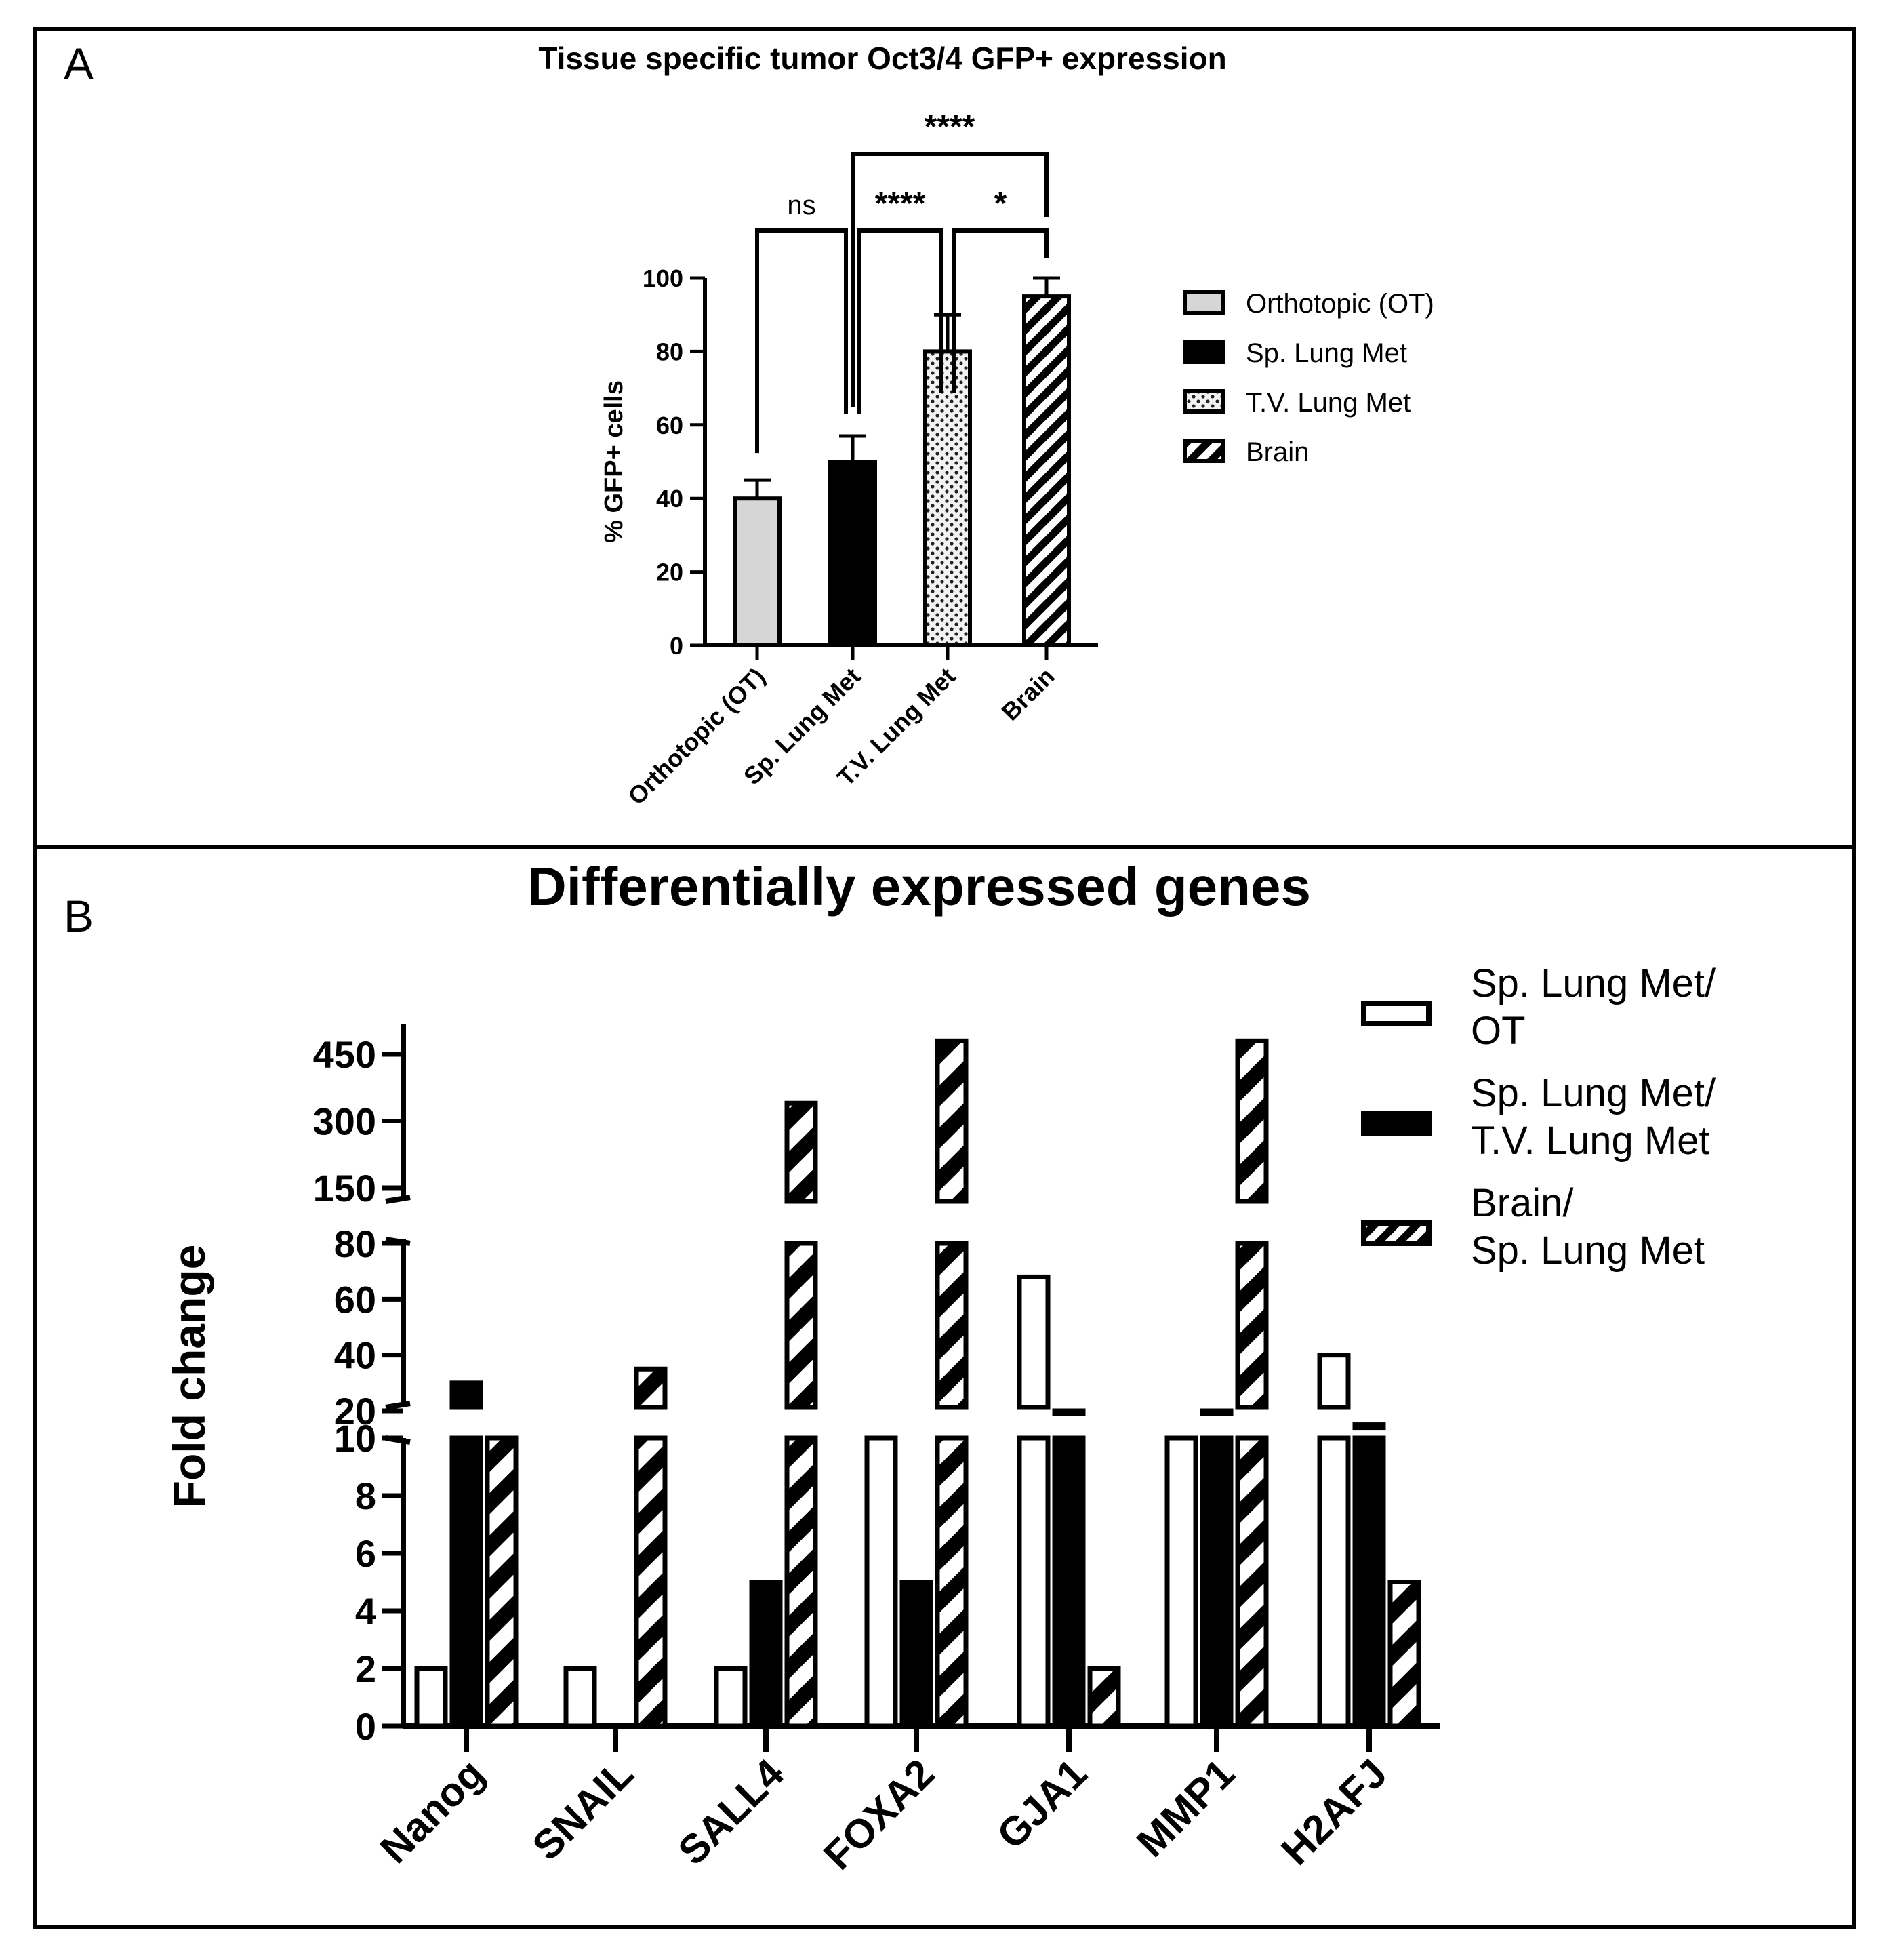 This screenshot has height=1960, width=1887. What do you see at coordinates (189, 1376) in the screenshot?
I see `chart-b-y-label: Fold change` at bounding box center [189, 1376].